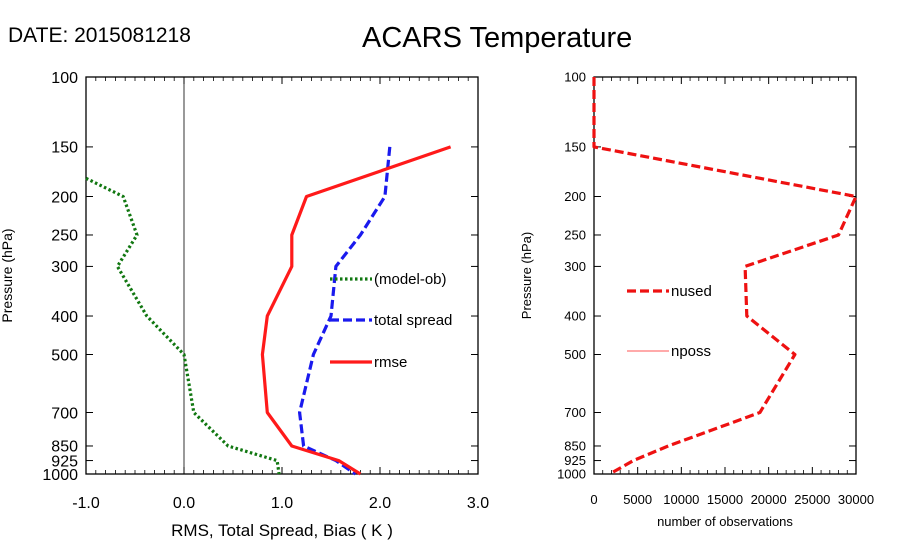 The height and width of the screenshot is (560, 900). What do you see at coordinates (681, 499) in the screenshot?
I see `x-tick-label: 10000` at bounding box center [681, 499].